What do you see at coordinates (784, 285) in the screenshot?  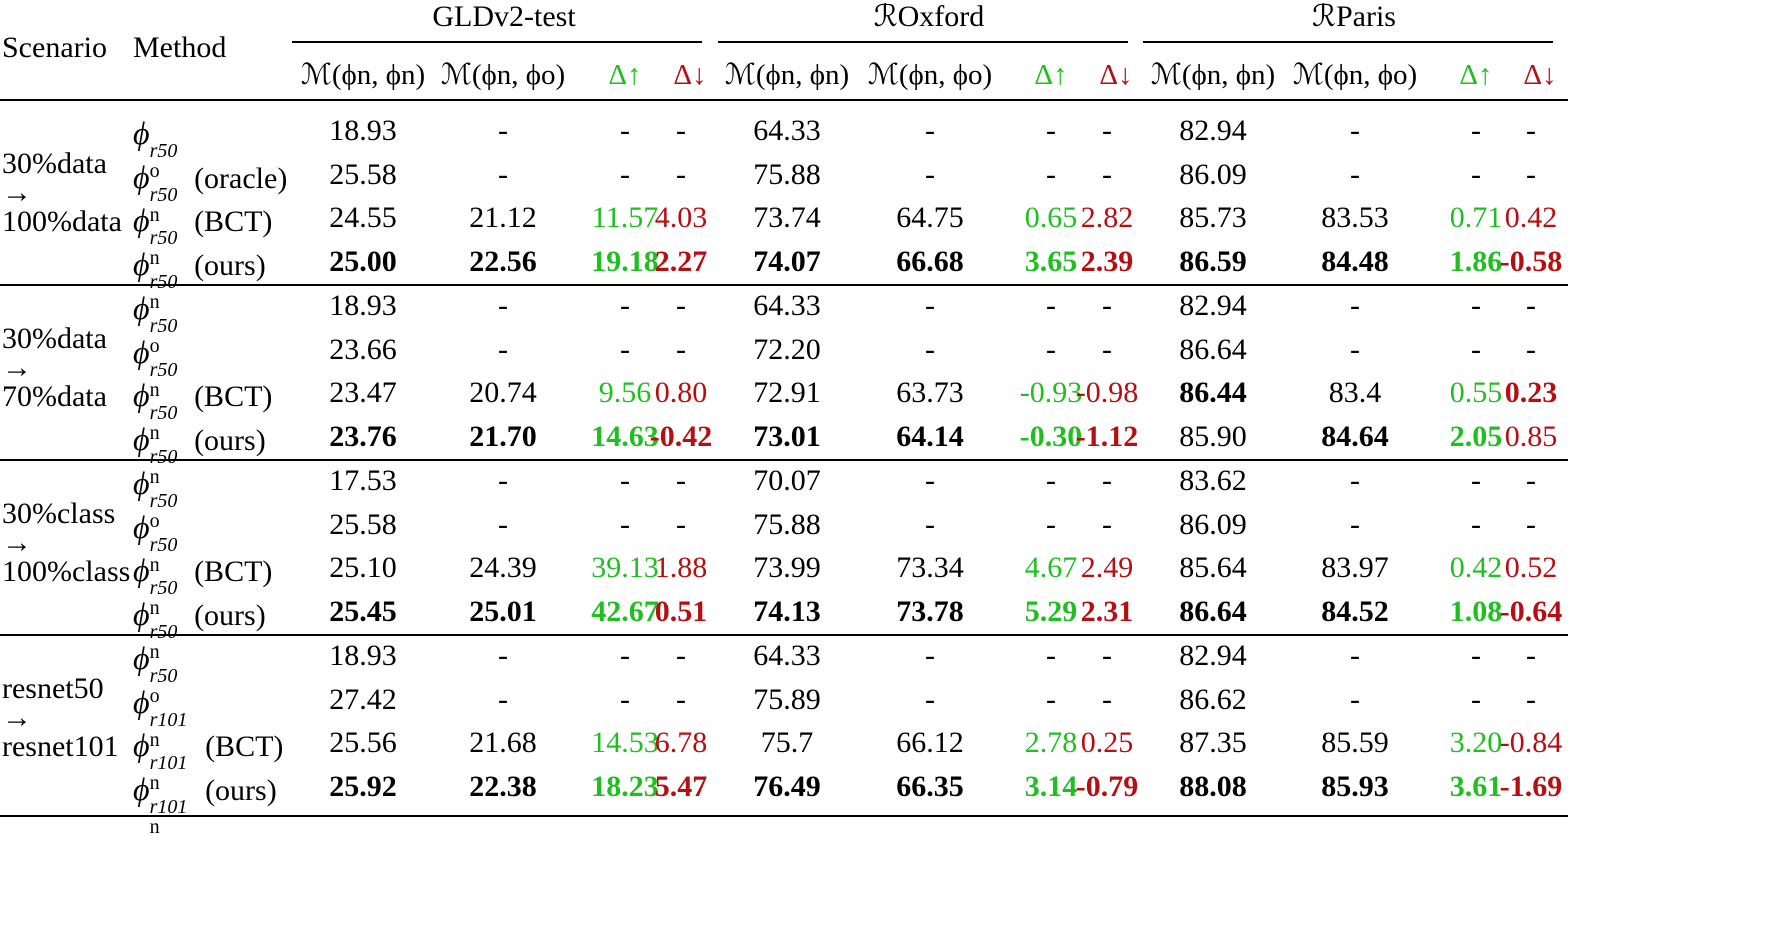 I see `group-rule` at bounding box center [784, 285].